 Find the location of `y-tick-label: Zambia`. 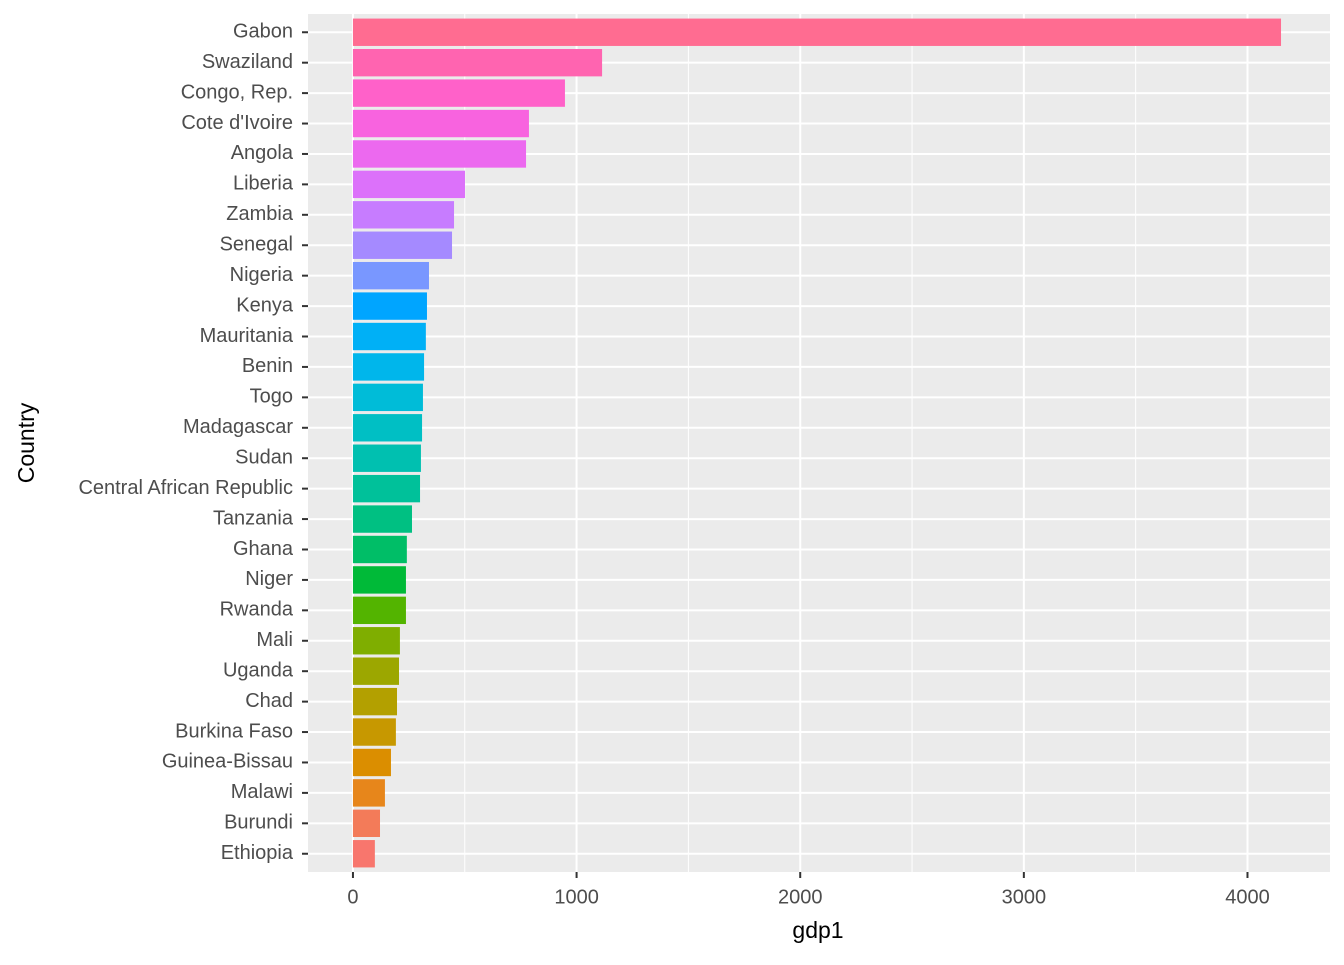

y-tick-label: Zambia is located at coordinates (260, 214).